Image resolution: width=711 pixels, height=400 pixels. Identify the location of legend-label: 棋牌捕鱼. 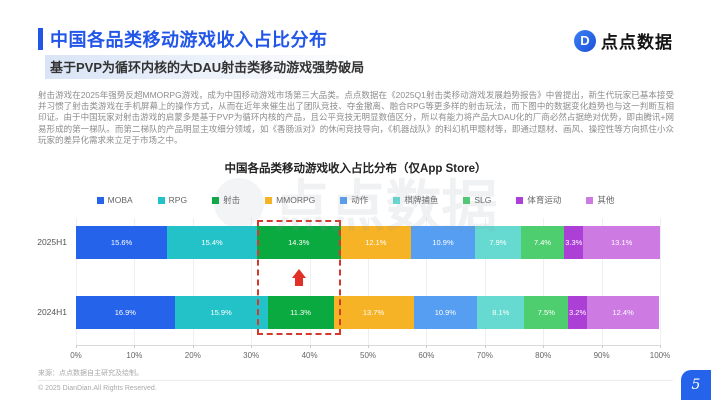
(421, 200).